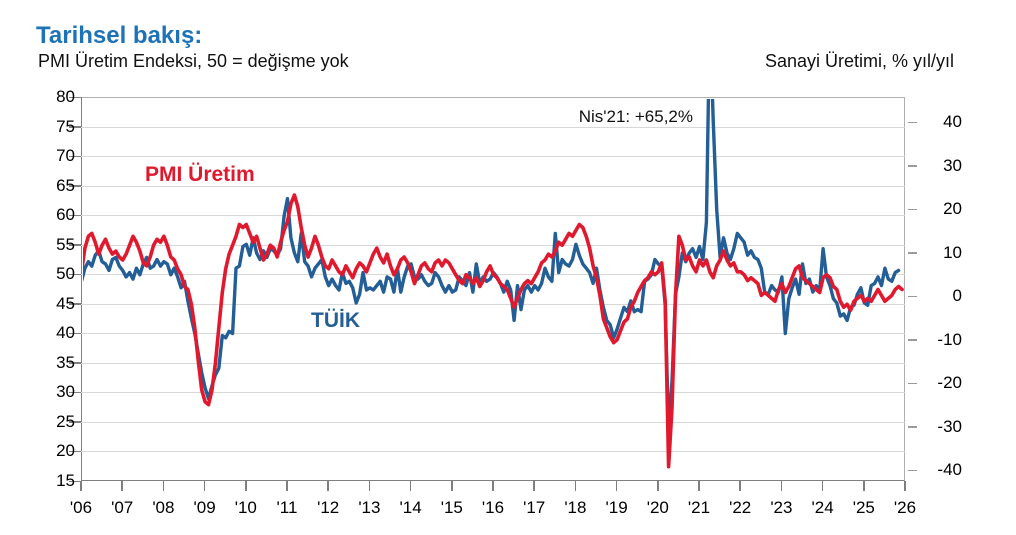  I want to click on right-axis-title: Sanayi Üretimi, % yıl/yıl, so click(859, 61).